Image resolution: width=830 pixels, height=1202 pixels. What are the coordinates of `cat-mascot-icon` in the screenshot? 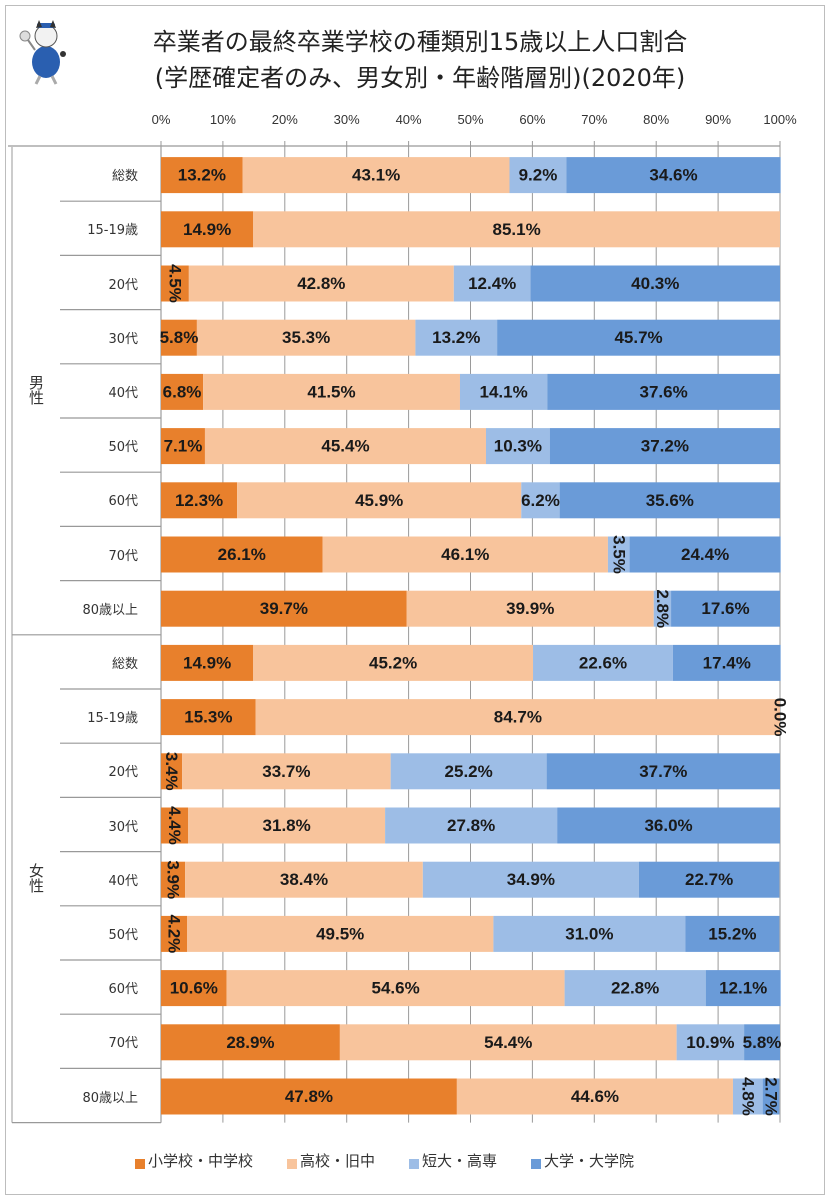 It's located at (42, 52).